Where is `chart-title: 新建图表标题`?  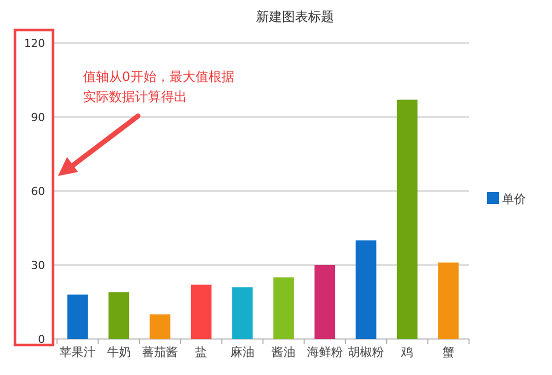
chart-title: 新建图表标题 is located at coordinates (295, 17).